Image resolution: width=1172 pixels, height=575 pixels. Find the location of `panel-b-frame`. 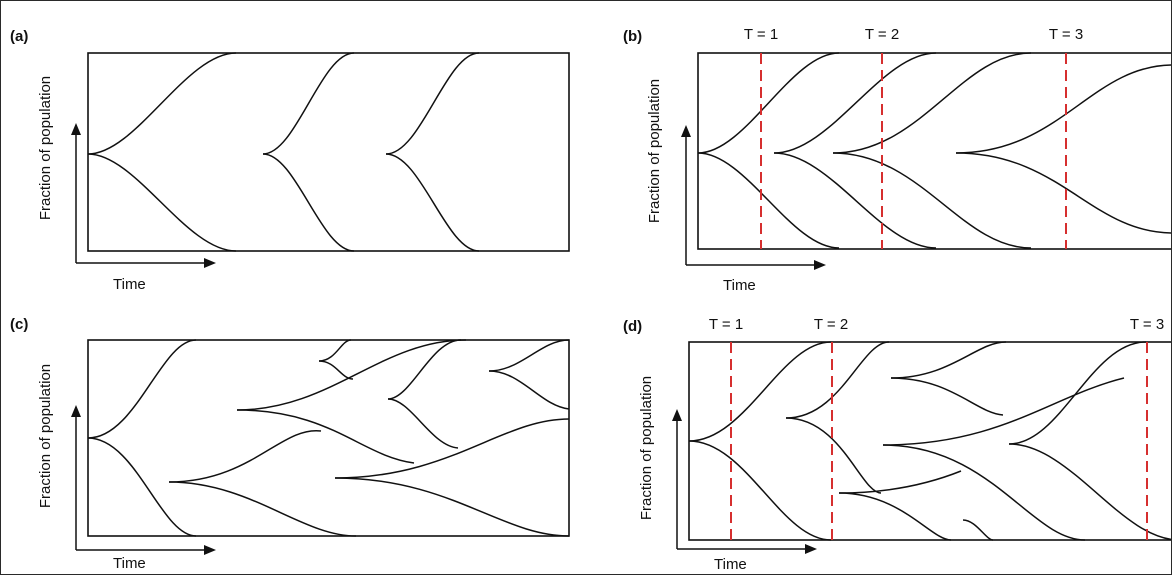

panel-b-frame is located at coordinates (934, 151).